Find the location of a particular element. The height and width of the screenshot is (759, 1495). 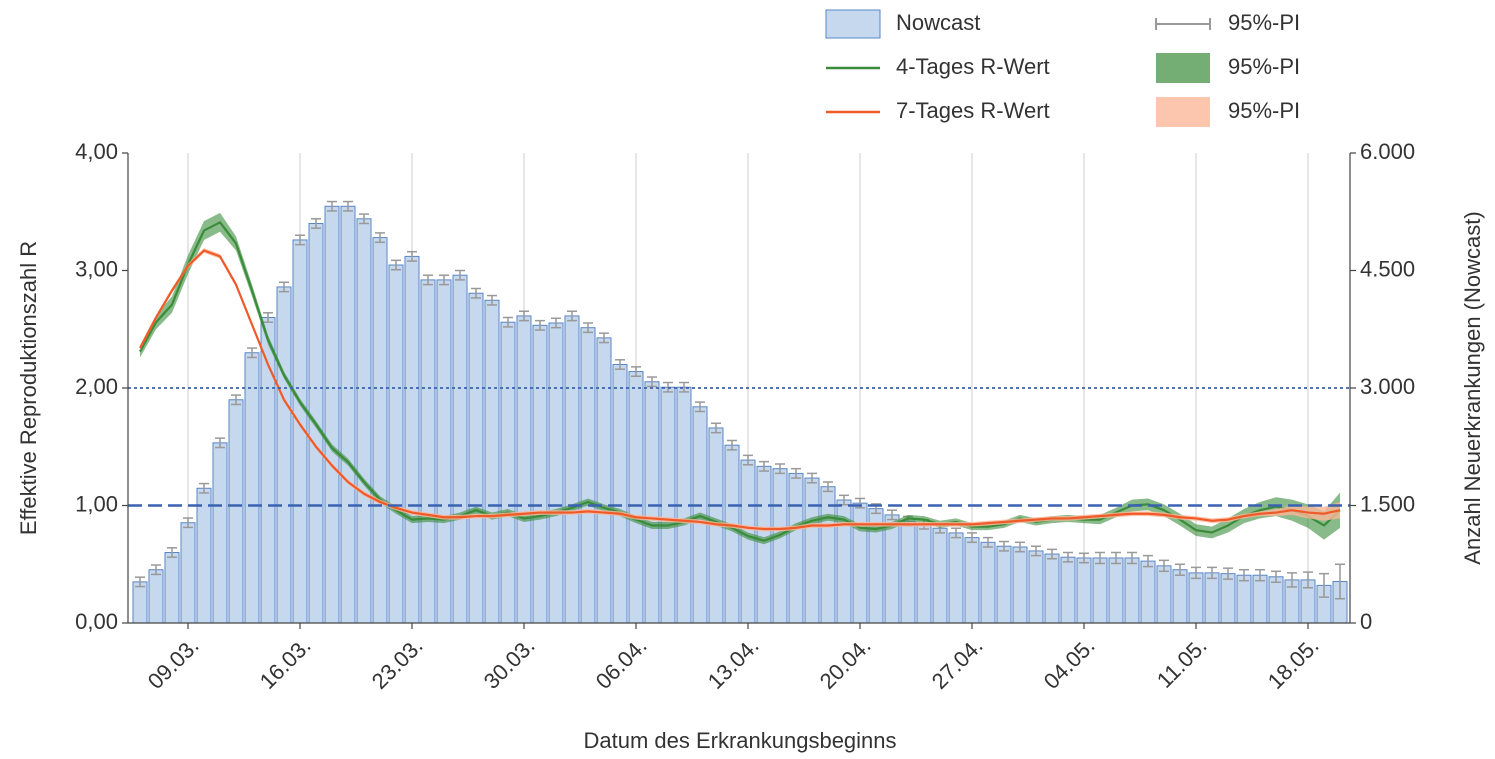

x-tick-label: 18.05. is located at coordinates (1293, 663).